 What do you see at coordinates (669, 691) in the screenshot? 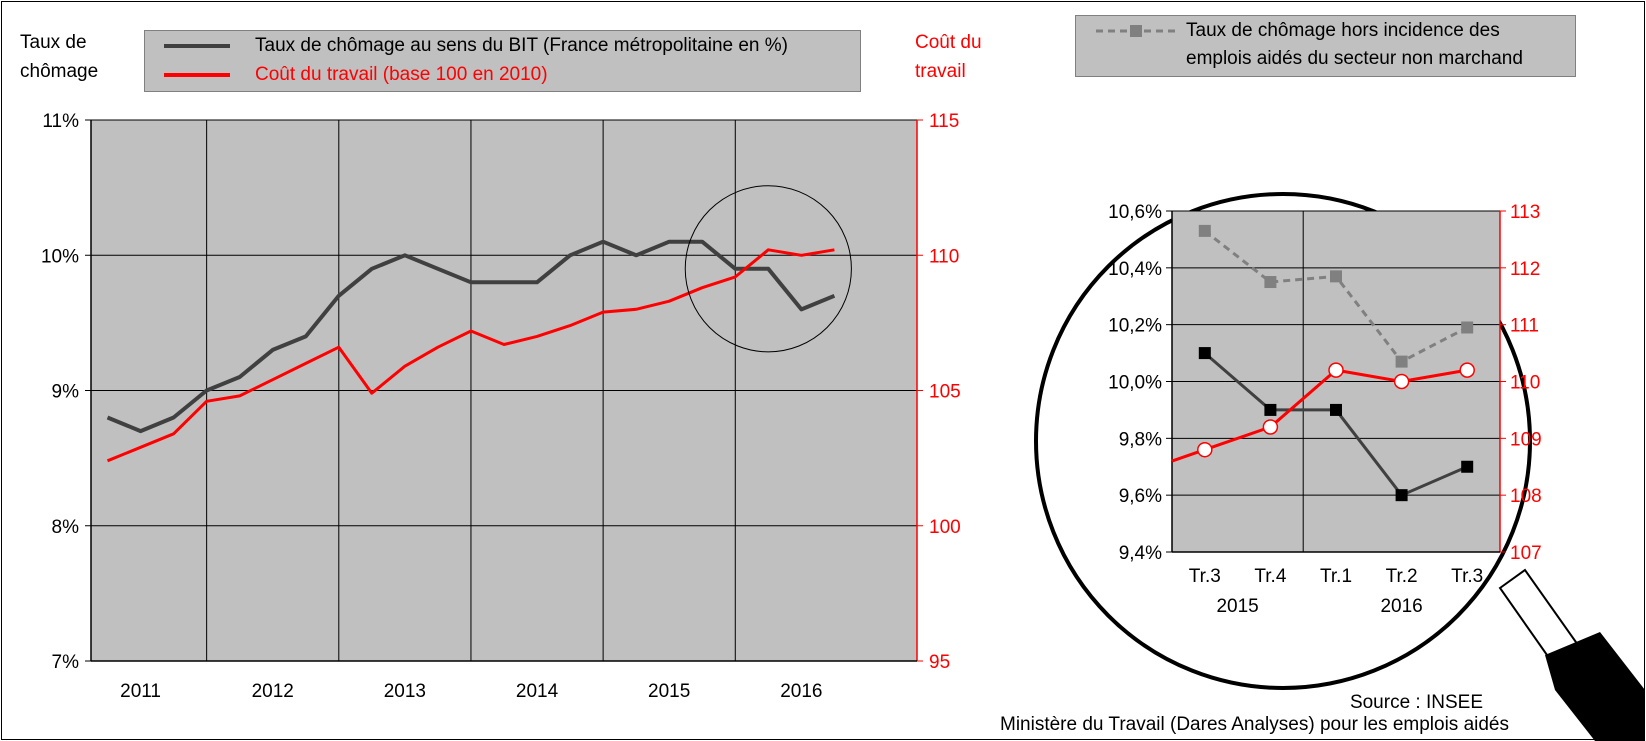
I see `x-year-label: 2015` at bounding box center [669, 691].